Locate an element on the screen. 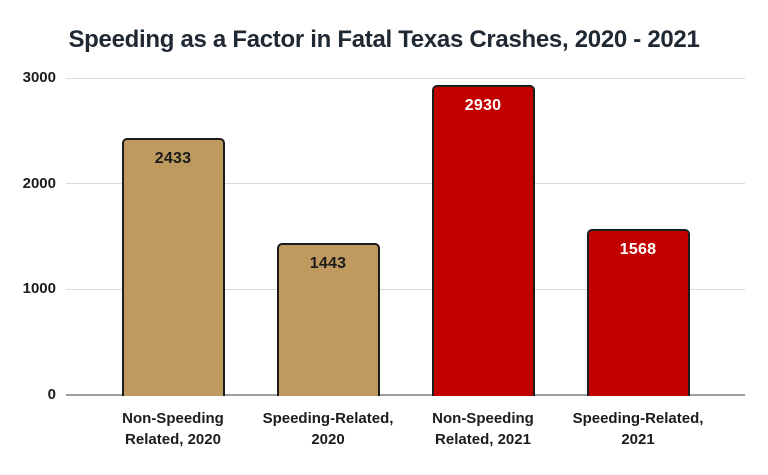  bar-value-label: 2930 is located at coordinates (483, 106).